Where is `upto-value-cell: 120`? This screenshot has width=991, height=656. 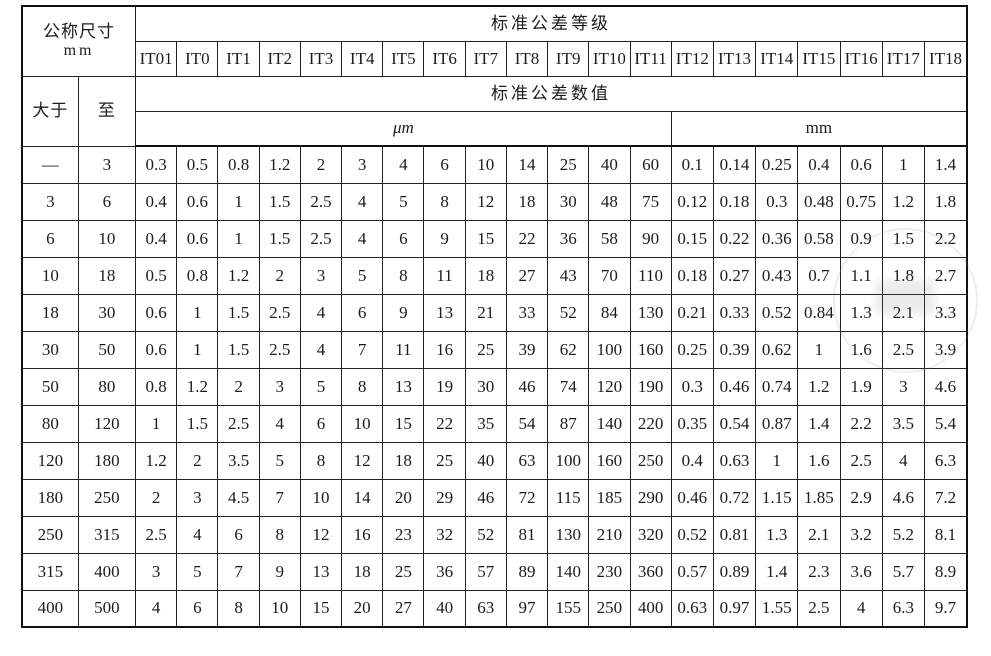
upto-value-cell: 120 is located at coordinates (107, 423).